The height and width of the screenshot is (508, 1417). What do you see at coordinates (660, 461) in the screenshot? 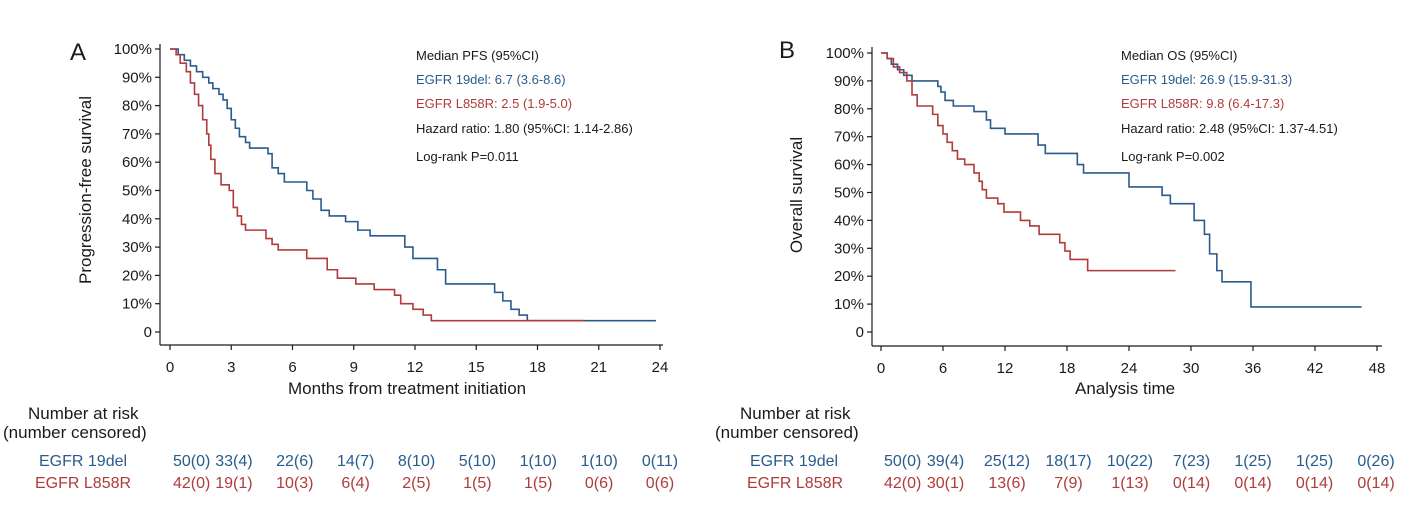
I see `risk-value: 0(11)` at bounding box center [660, 461].